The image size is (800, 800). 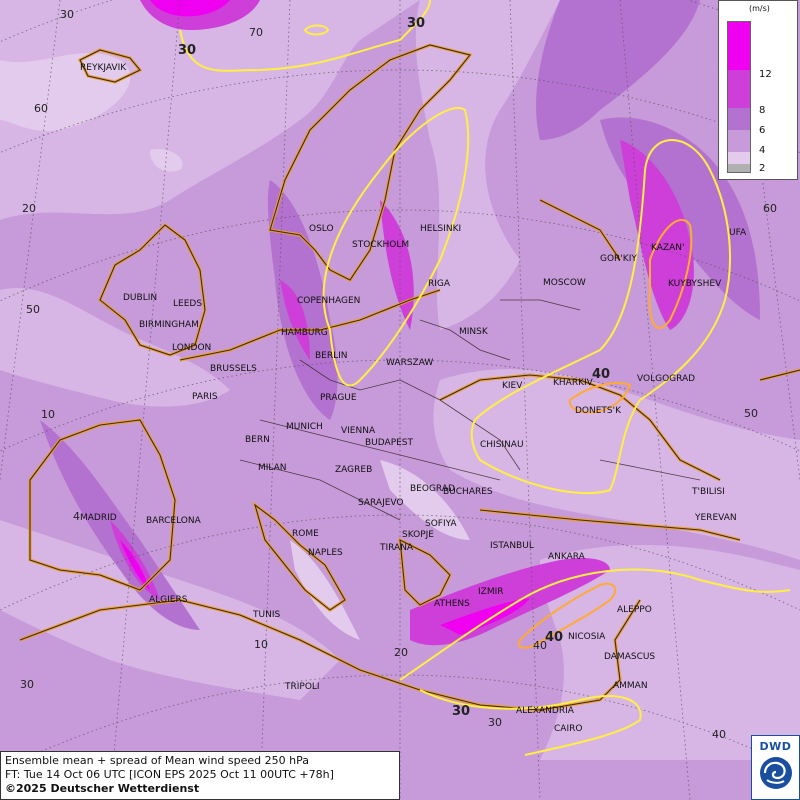 I want to click on city-label: NICOSIA, so click(x=587, y=637).